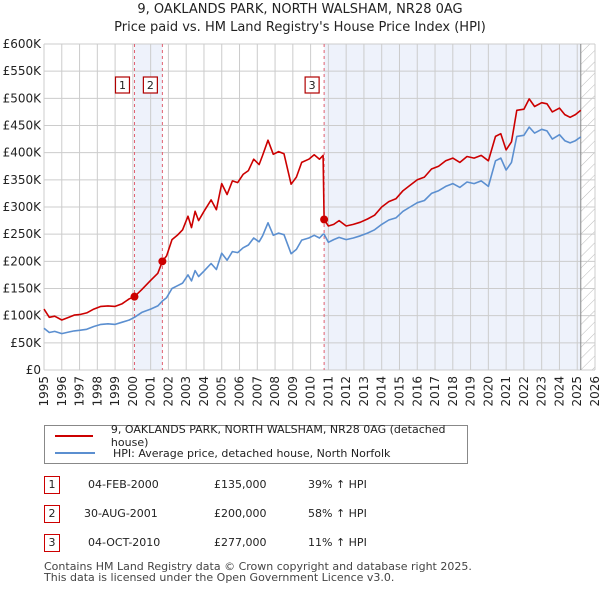 This screenshot has height=590, width=600. What do you see at coordinates (52, 514) in the screenshot?
I see `transaction-badge: 2` at bounding box center [52, 514].